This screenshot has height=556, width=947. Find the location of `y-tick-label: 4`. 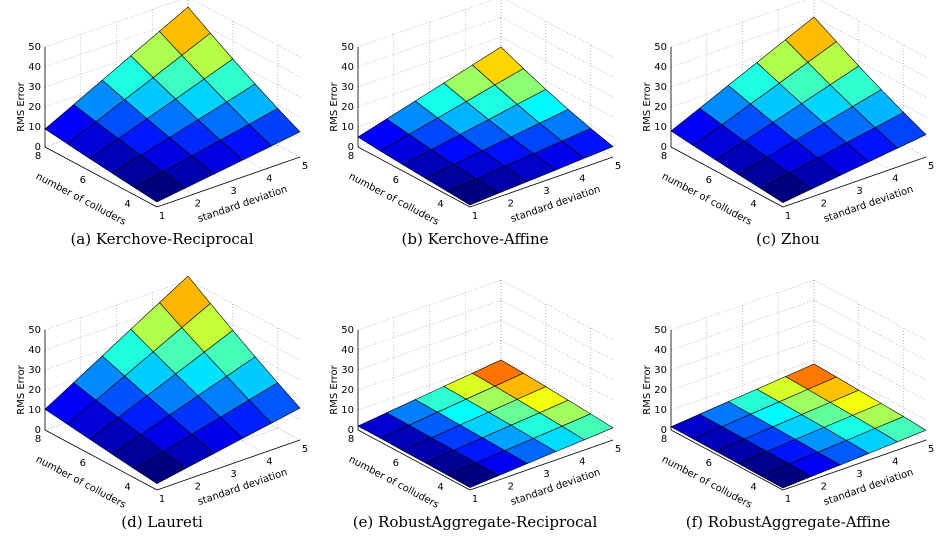

y-tick-label: 4 is located at coordinates (440, 487).